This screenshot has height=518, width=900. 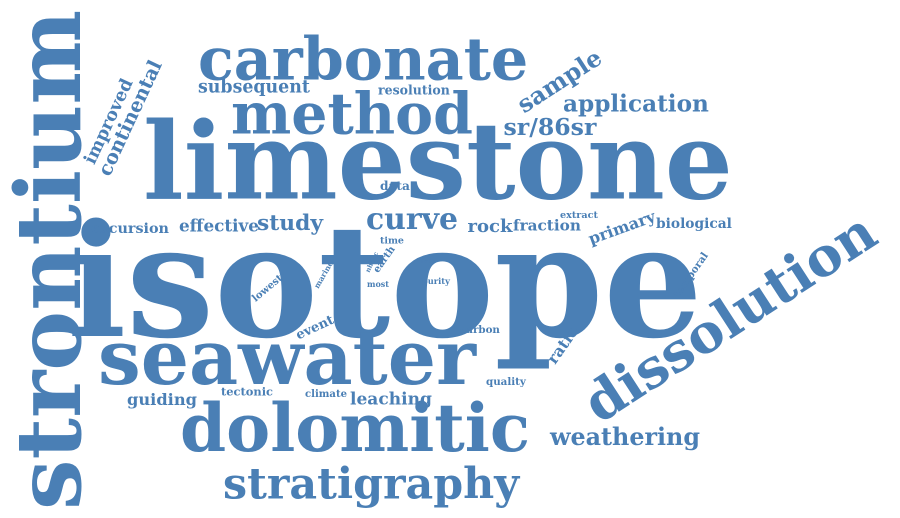 What do you see at coordinates (412, 219) in the screenshot?
I see `word-curve: curve` at bounding box center [412, 219].